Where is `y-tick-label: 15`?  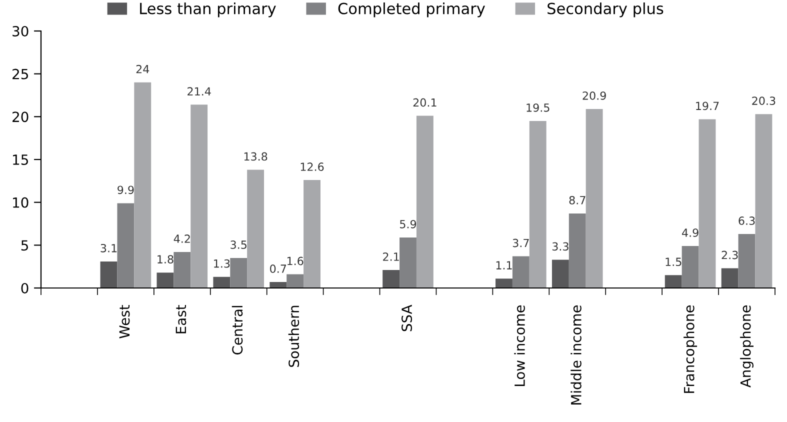 y-tick-label: 15 is located at coordinates (20, 159).